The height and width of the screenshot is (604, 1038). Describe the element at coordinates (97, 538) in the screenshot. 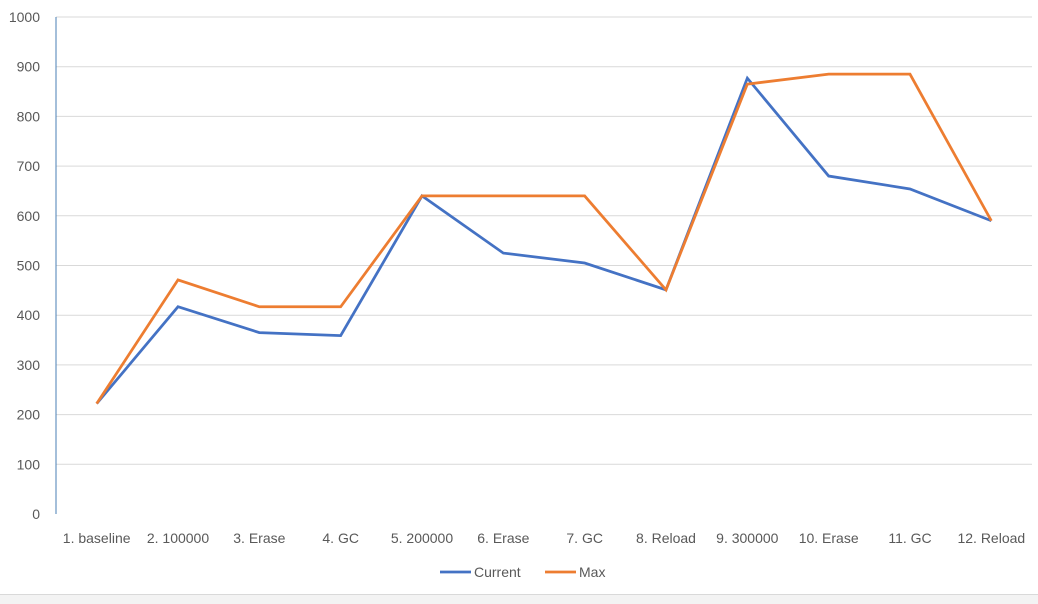

I see `x-tick-label: 1. baseline` at that location.